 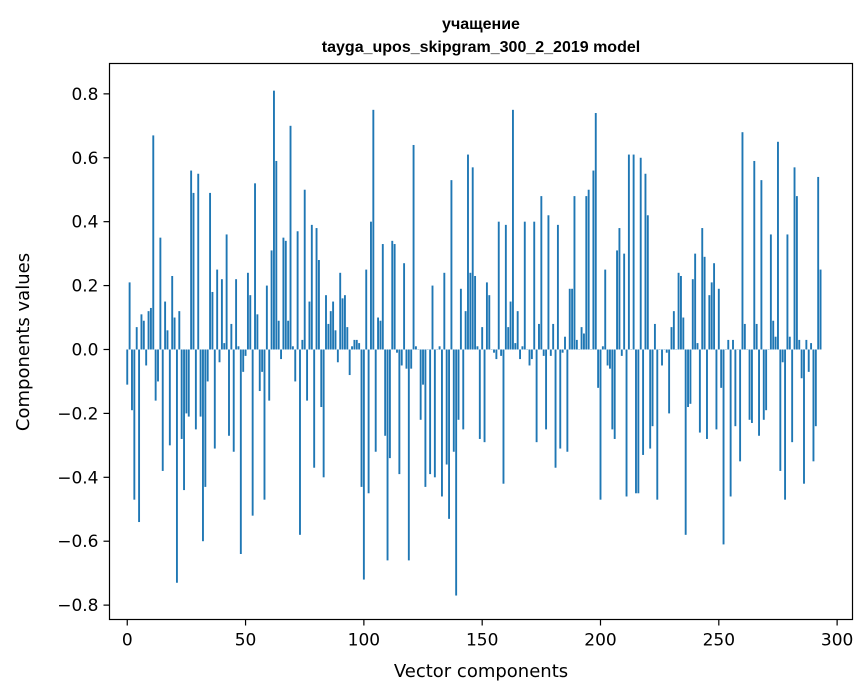 What do you see at coordinates (77, 478) in the screenshot?
I see `y-tick-label: −0.4` at bounding box center [77, 478].